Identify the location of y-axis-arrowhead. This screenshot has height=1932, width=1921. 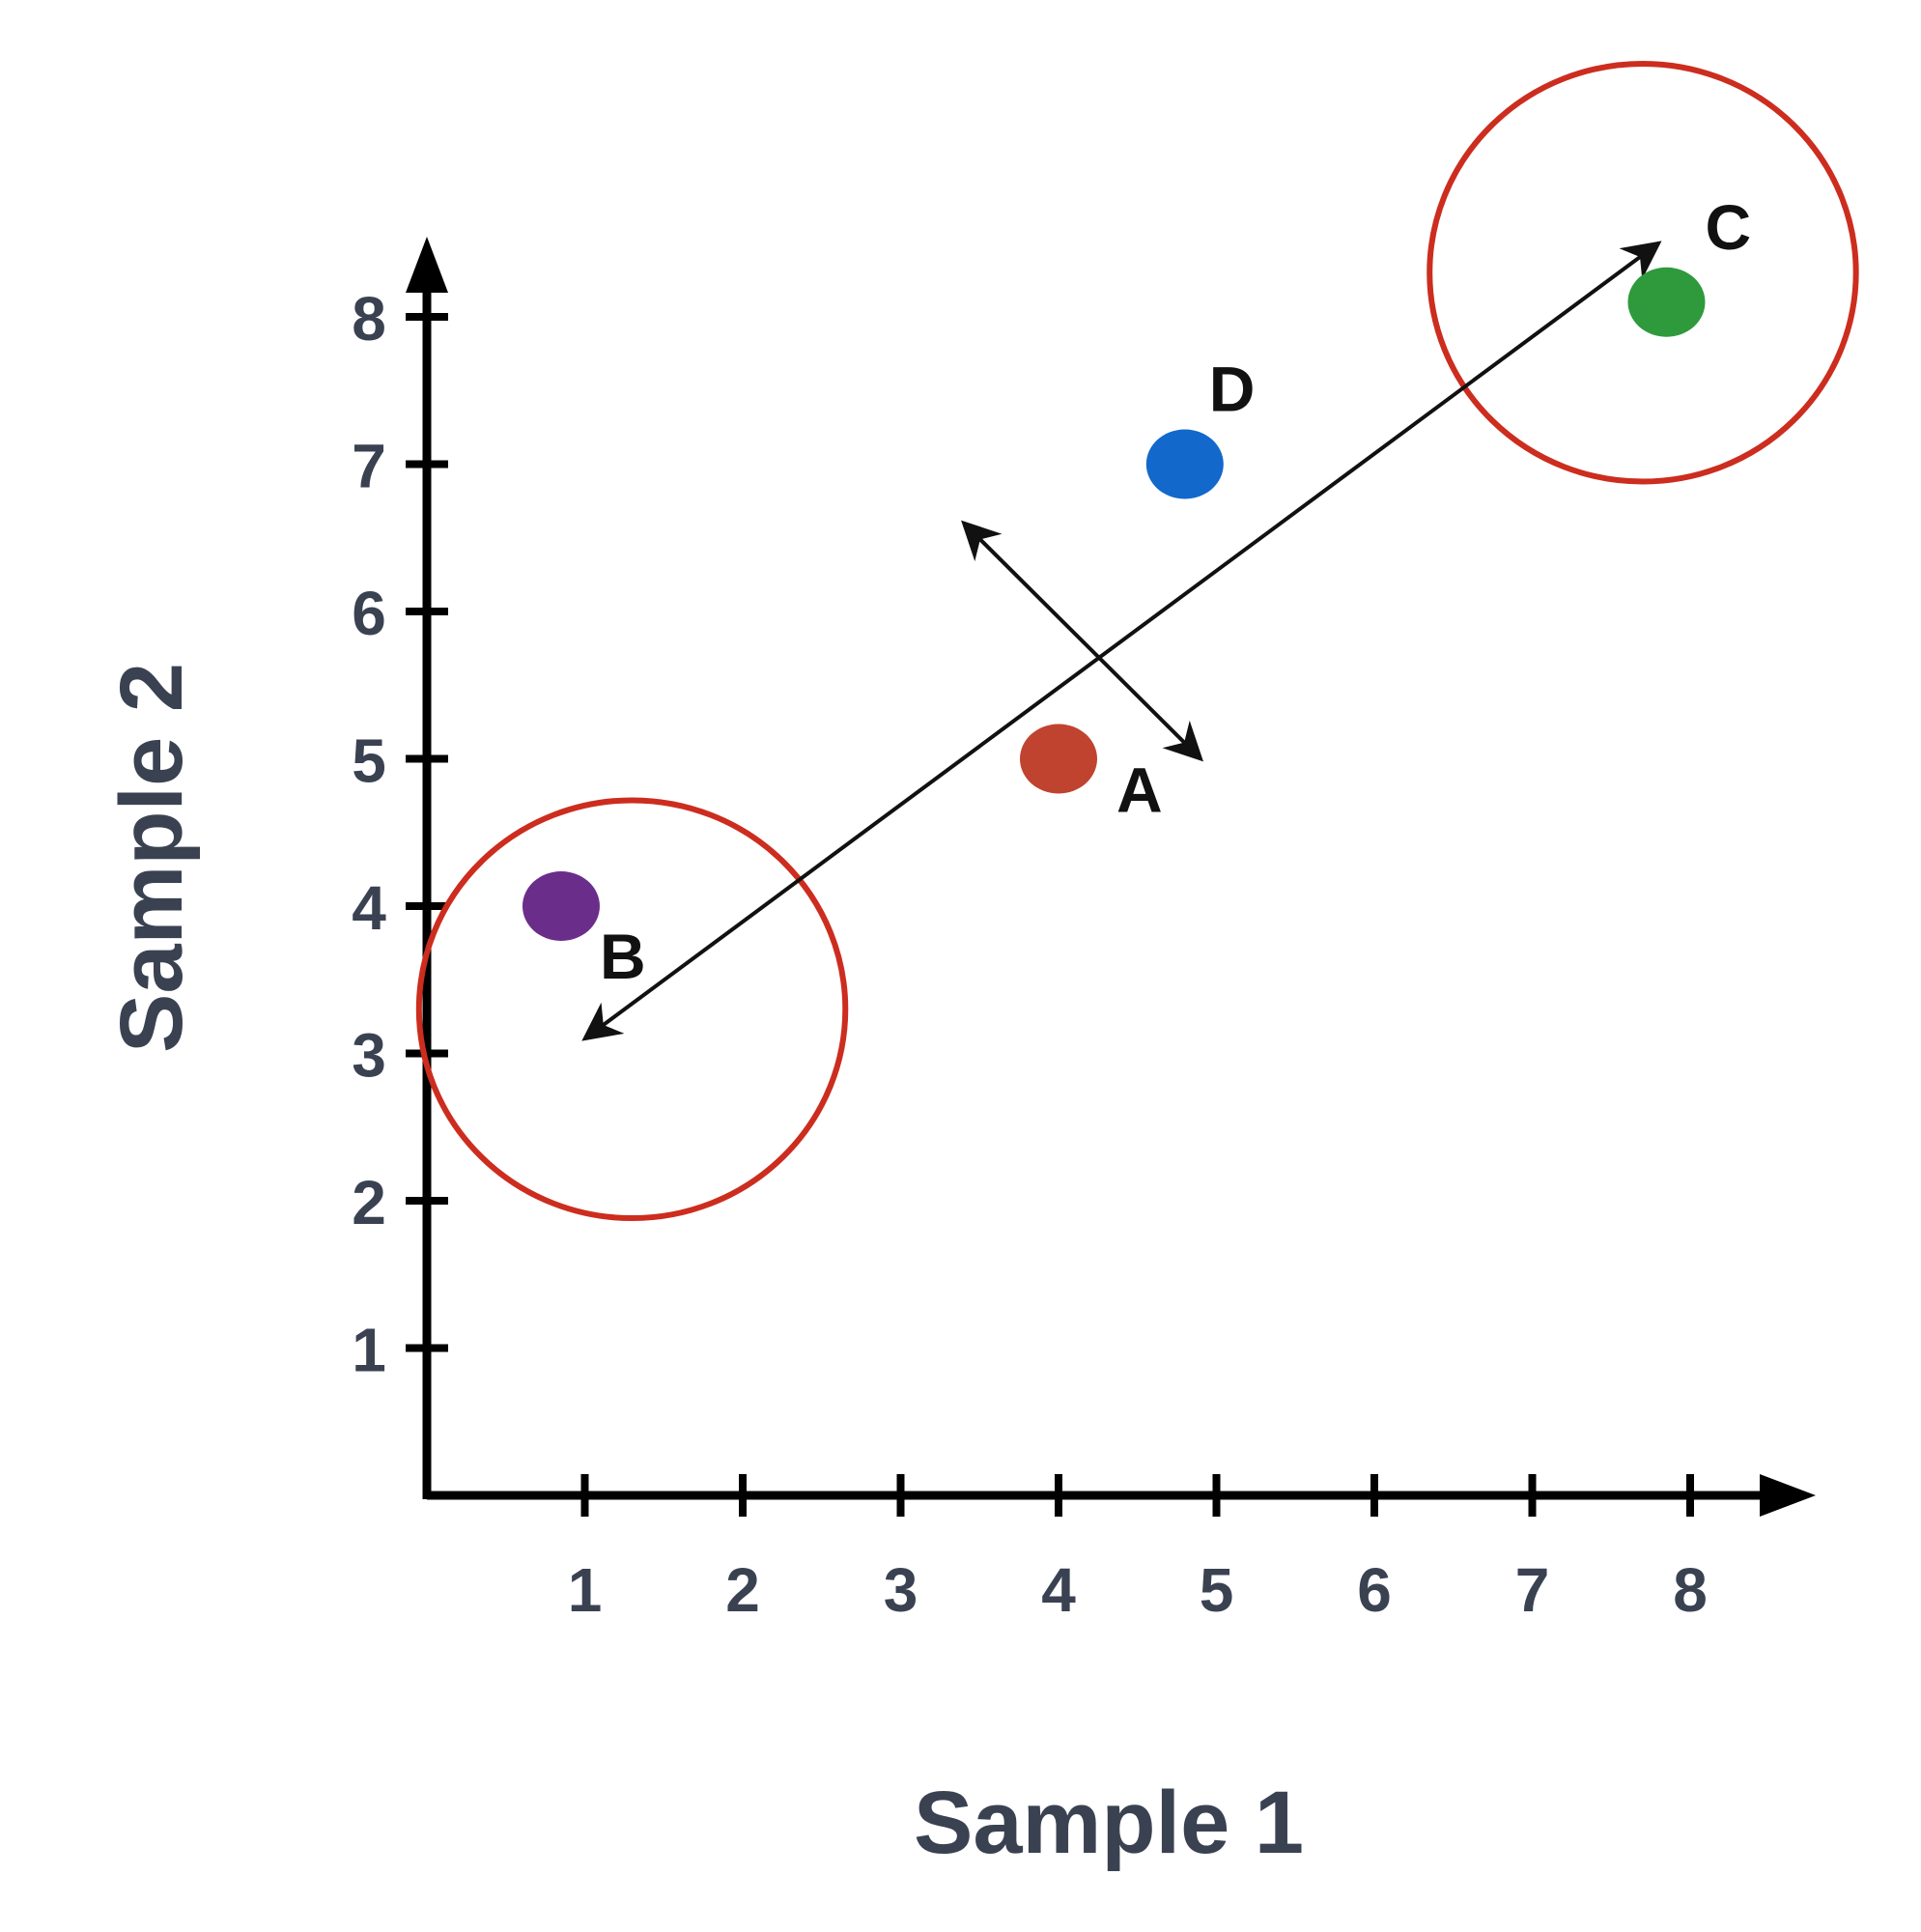
(427, 265).